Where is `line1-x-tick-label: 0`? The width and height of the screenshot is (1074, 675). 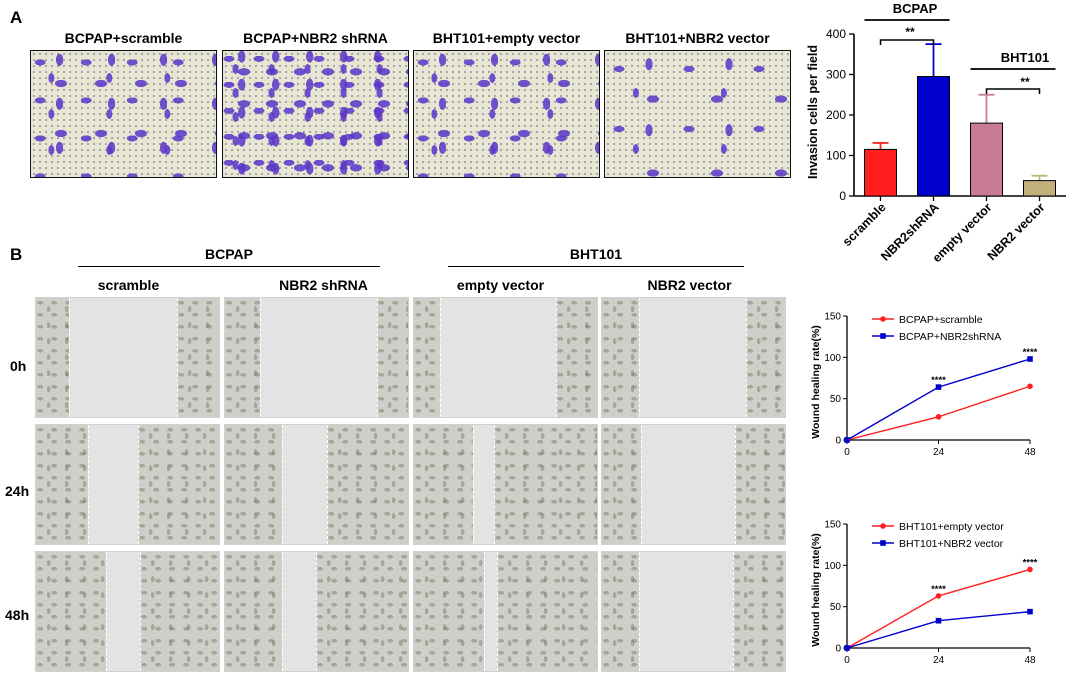
line1-x-tick-label: 0 is located at coordinates (847, 452).